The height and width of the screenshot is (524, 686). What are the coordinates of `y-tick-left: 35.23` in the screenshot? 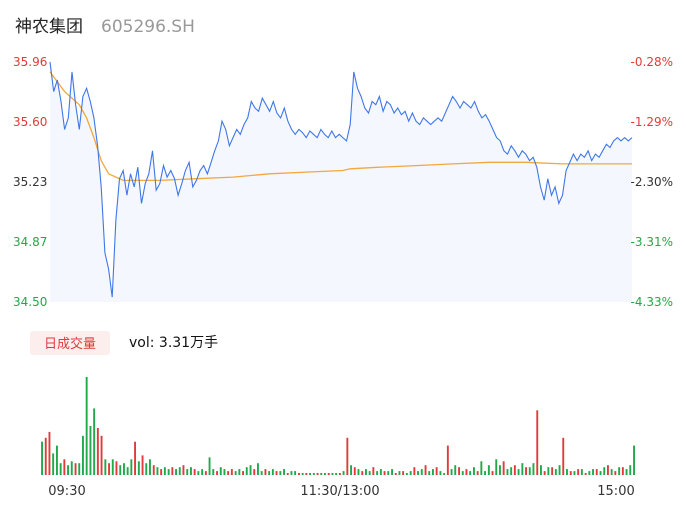 It's located at (30, 182).